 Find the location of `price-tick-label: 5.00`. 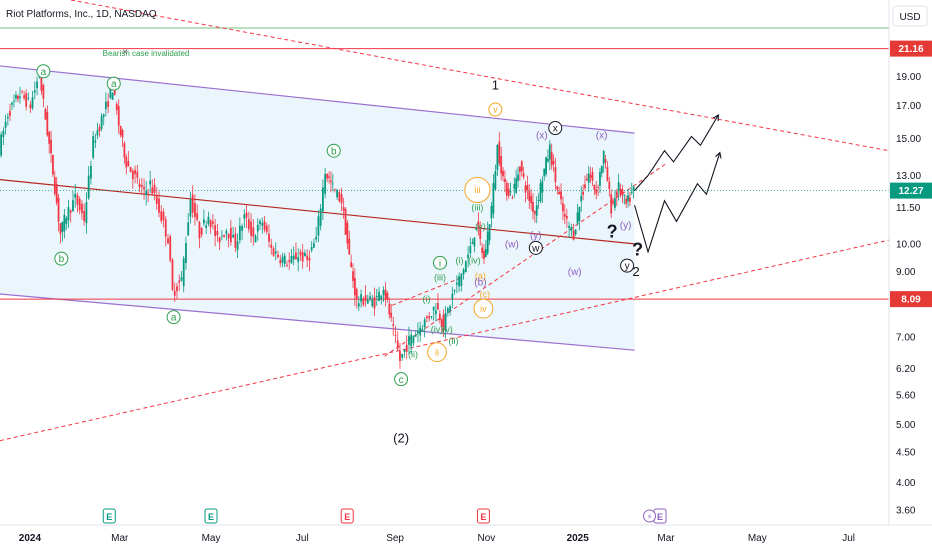

price-tick-label: 5.00 is located at coordinates (906, 425).